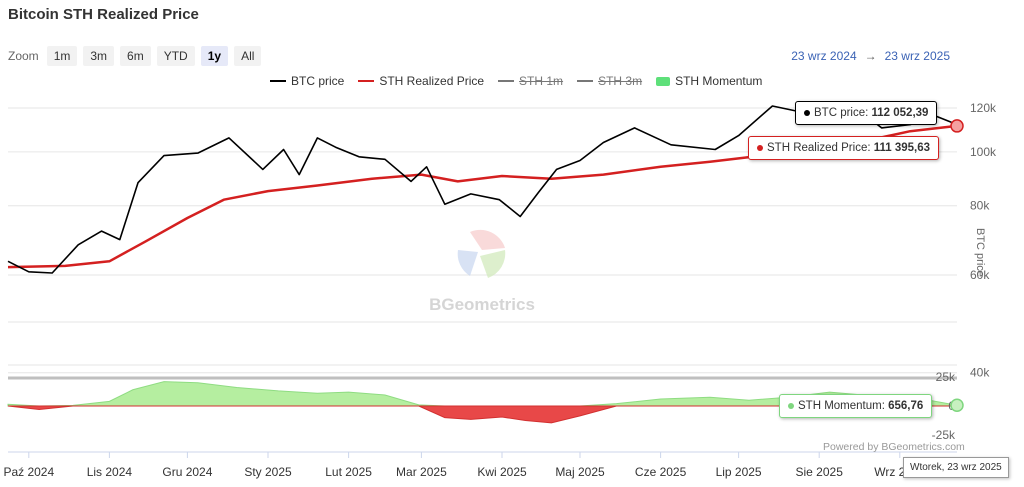 Image resolution: width=1024 pixels, height=487 pixels. I want to click on x-tick-label: Lis 2024, so click(110, 472).